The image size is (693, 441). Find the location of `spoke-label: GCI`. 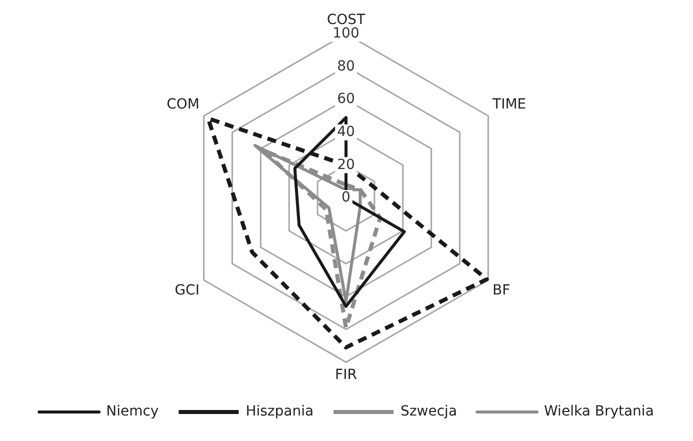

spoke-label: GCI is located at coordinates (187, 290).